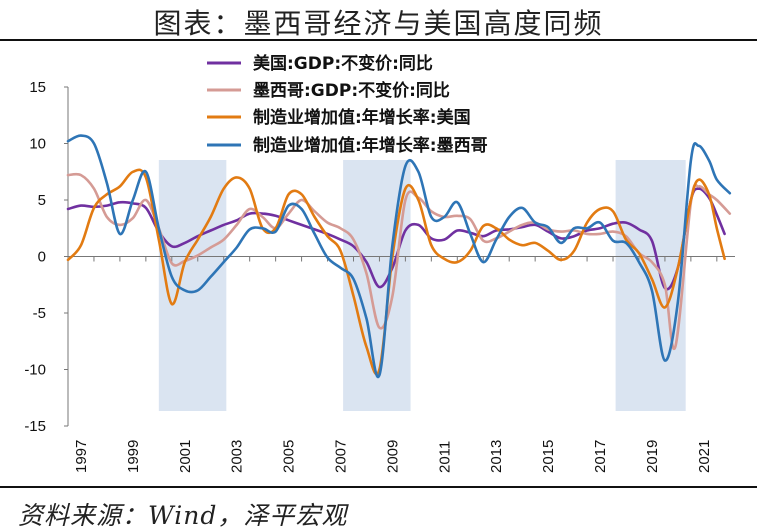 Image resolution: width=757 pixels, height=532 pixels. Describe the element at coordinates (378, 40) in the screenshot. I see `title-rule` at that location.